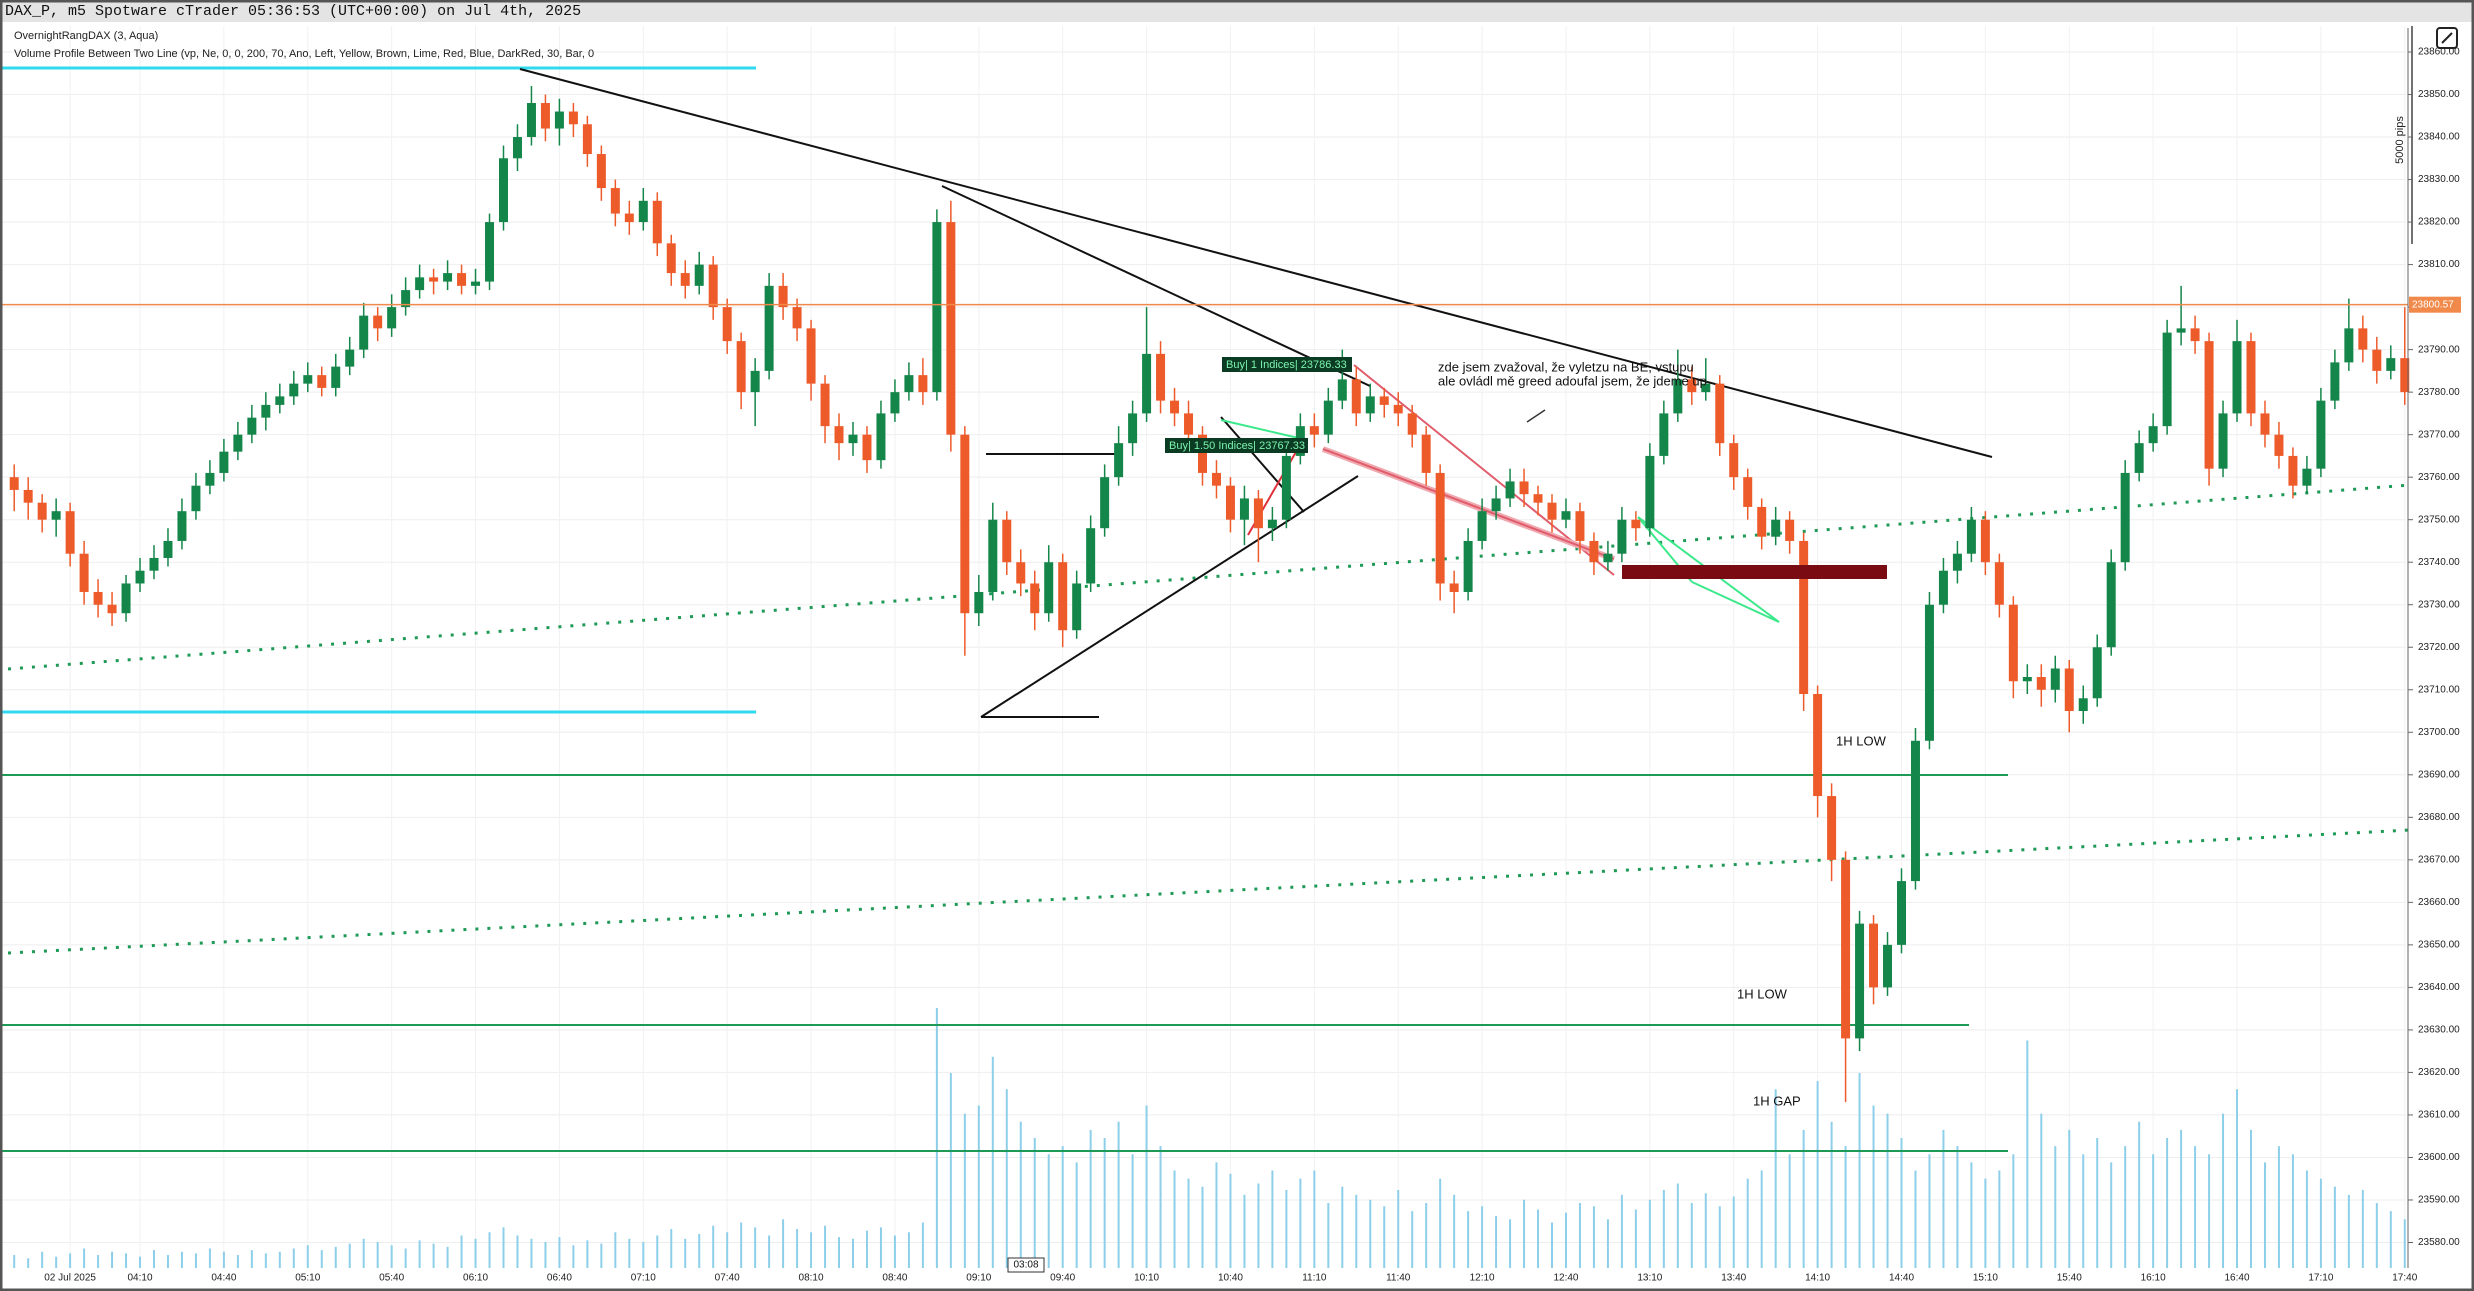 The height and width of the screenshot is (1291, 2474). I want to click on y-tick-label: 23650.00, so click(2439, 945).